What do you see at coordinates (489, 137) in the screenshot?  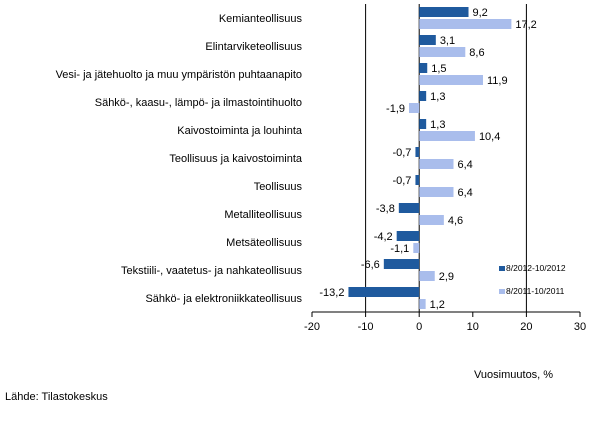 I see `data-label: 10,4` at bounding box center [489, 137].